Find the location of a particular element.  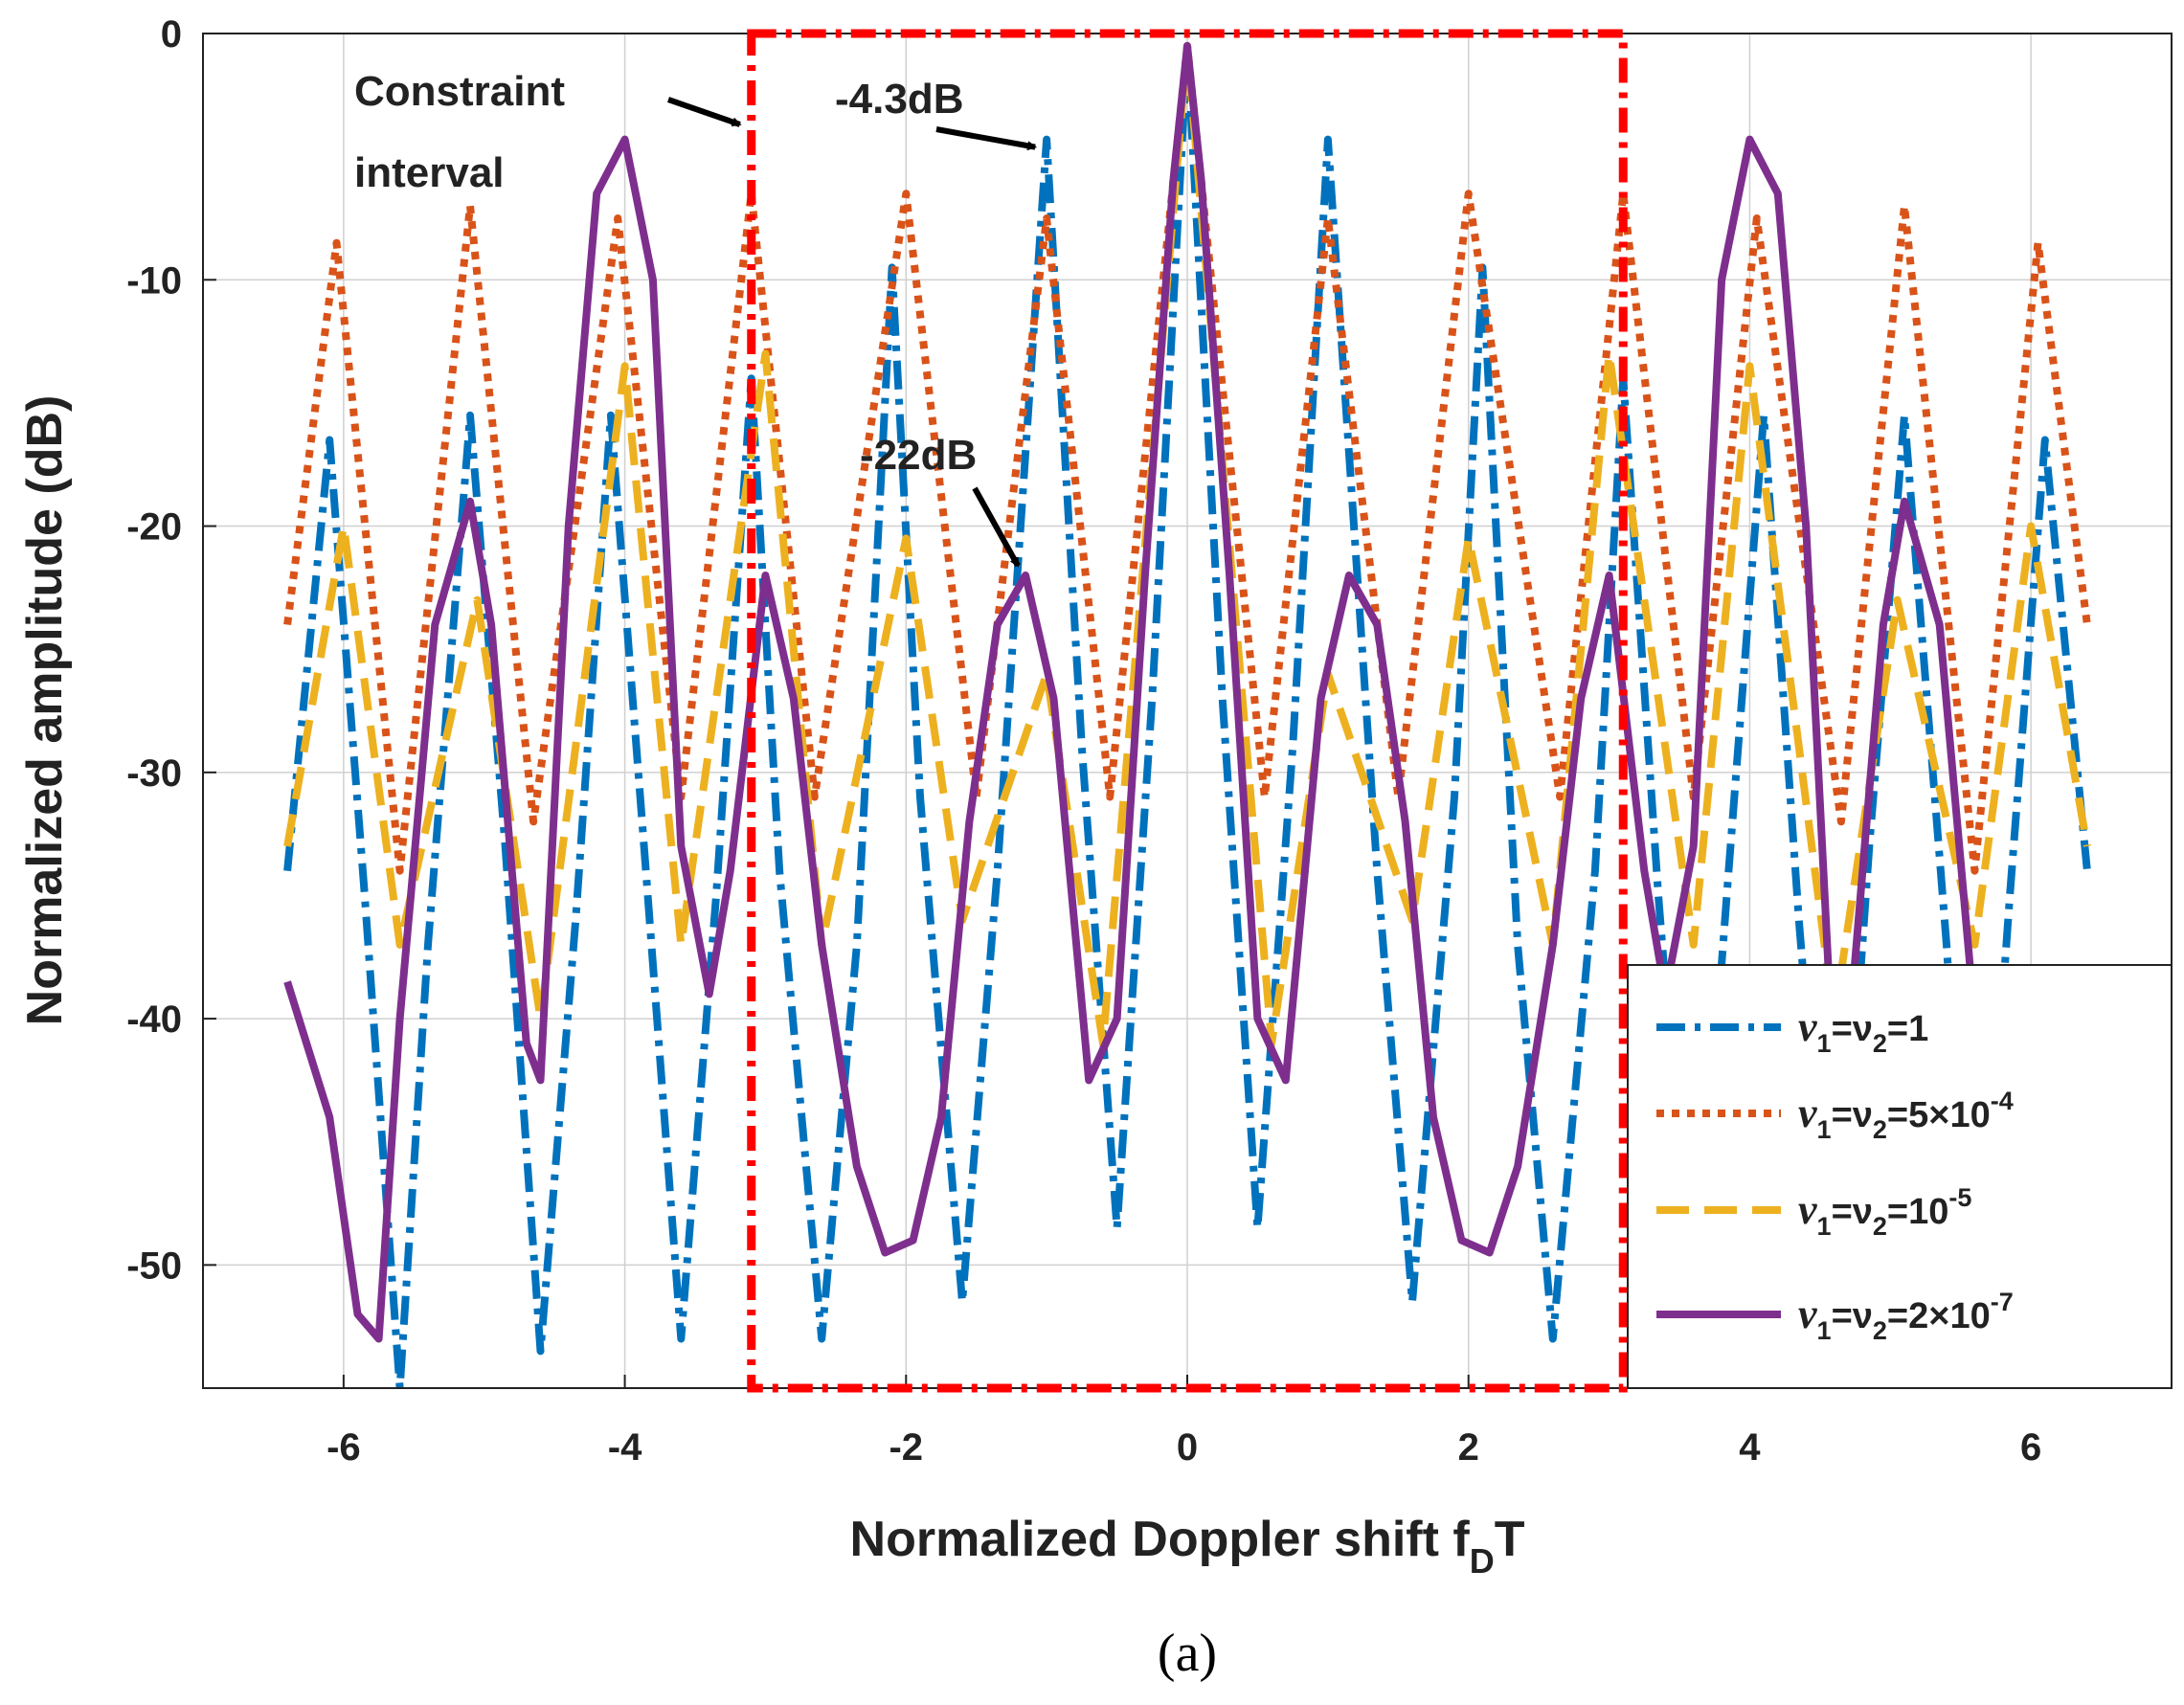

legend-label-1: ν1=ν2=1 is located at coordinates (1863, 1030).